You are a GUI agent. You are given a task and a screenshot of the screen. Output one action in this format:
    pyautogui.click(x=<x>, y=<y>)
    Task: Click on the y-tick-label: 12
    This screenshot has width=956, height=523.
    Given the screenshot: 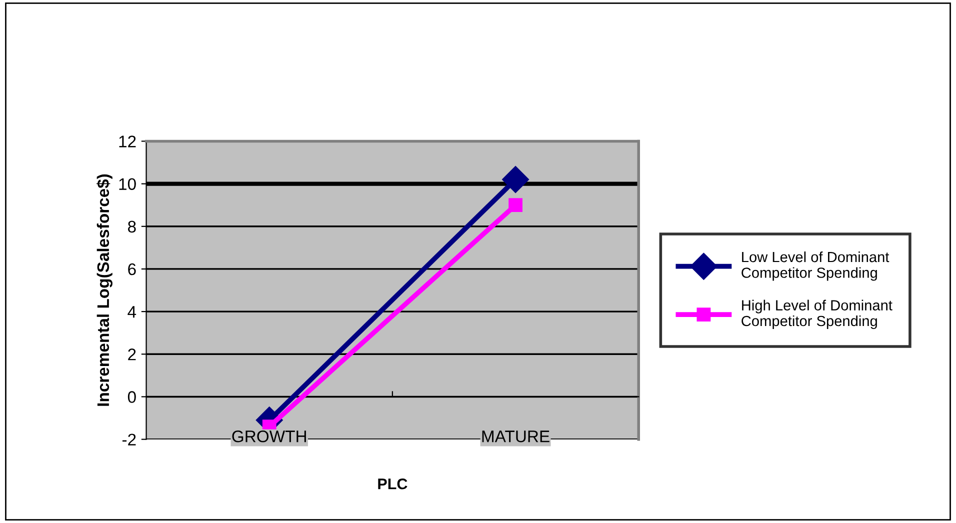 What is the action you would take?
    pyautogui.click(x=127, y=142)
    